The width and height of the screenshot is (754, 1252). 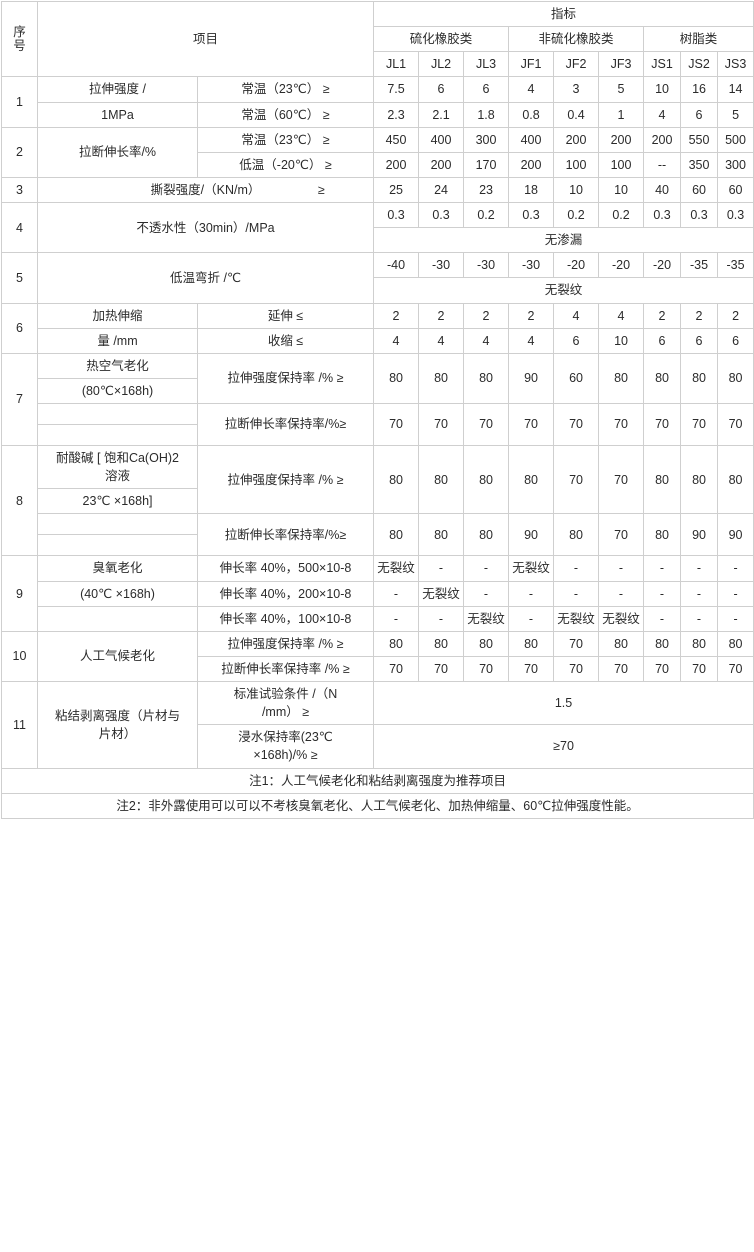 I want to click on row3-v-jf2: 10, so click(x=576, y=190).